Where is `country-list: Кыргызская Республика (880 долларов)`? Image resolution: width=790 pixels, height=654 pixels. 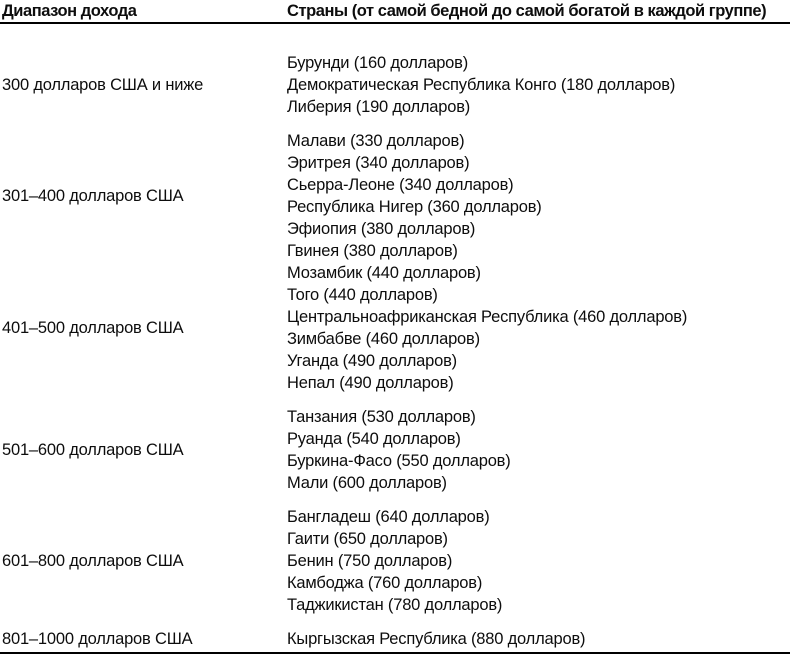
country-list: Кыргызская Республика (880 долларов) is located at coordinates (538, 639).